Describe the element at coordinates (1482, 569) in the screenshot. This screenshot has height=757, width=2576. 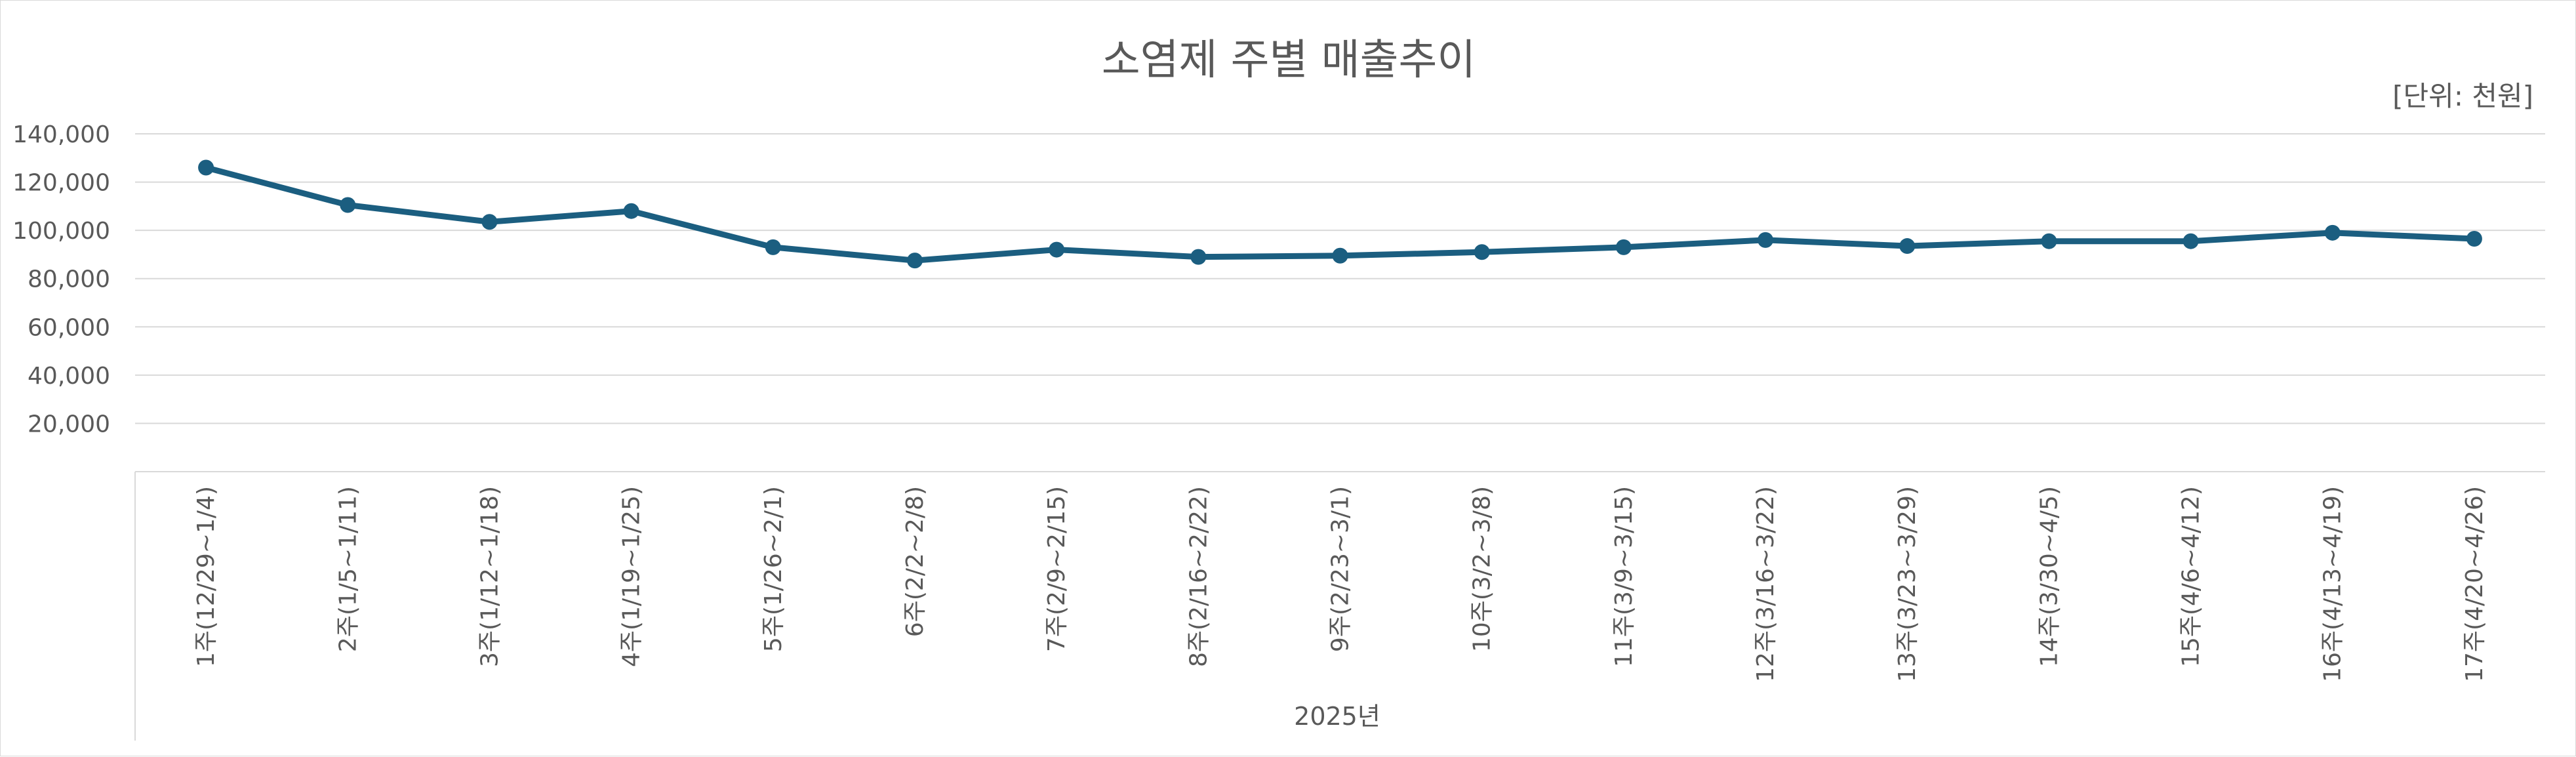
I see `x-tick-label: 10주(3/2~3/8)` at that location.